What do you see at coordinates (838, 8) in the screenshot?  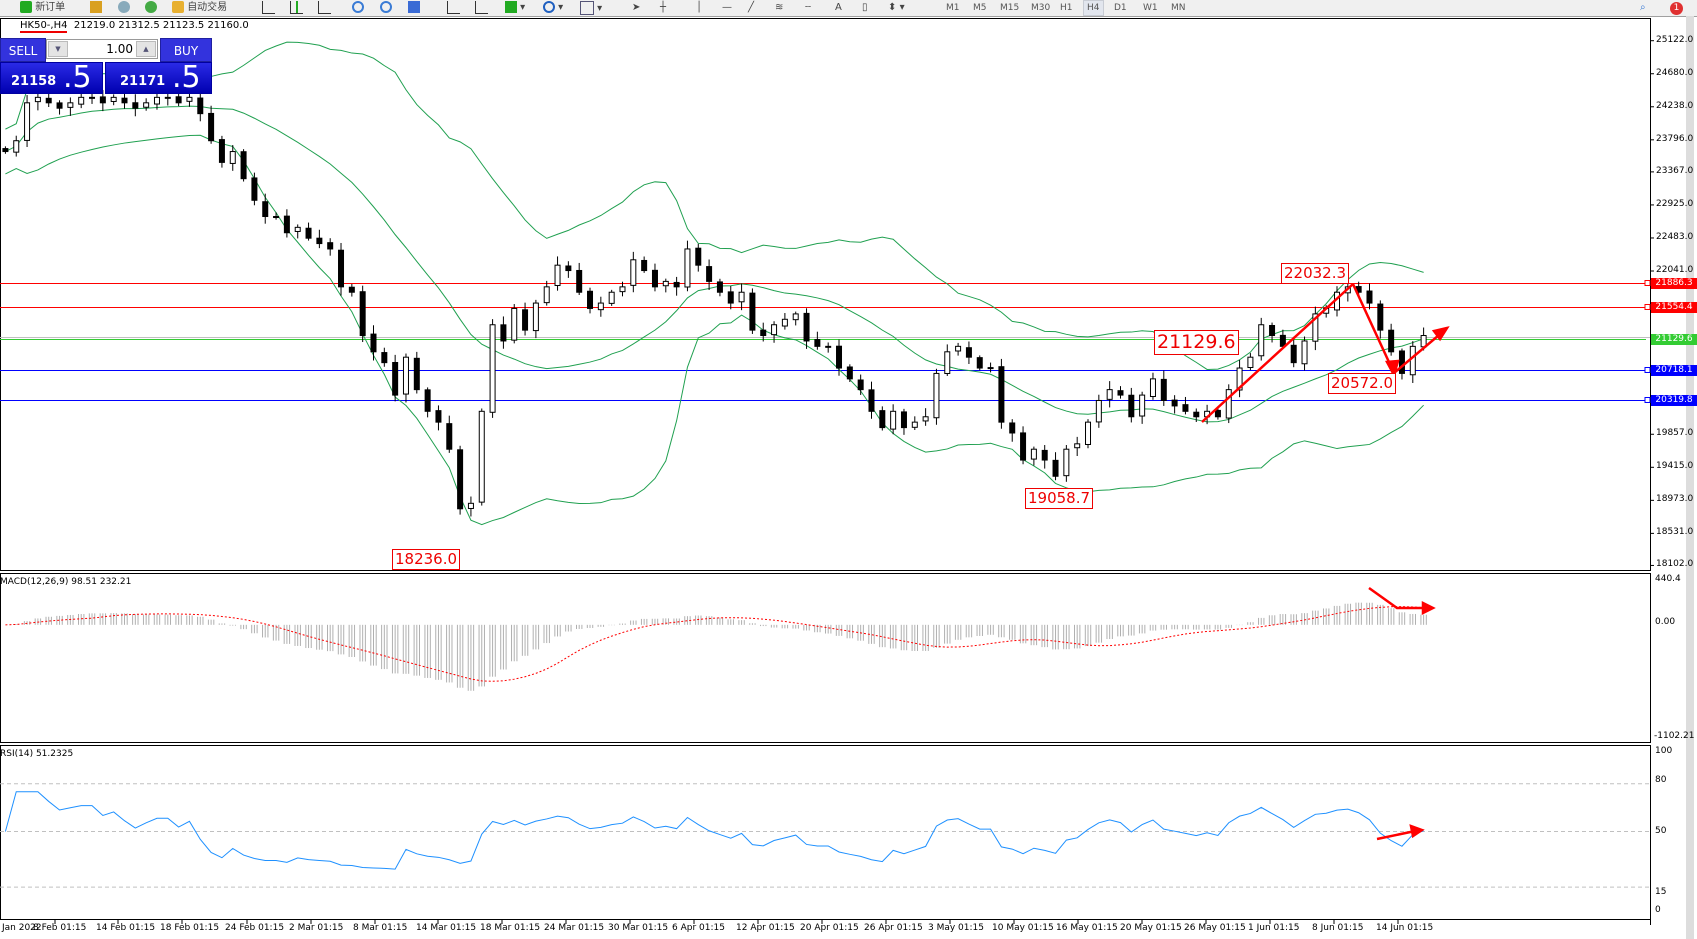 I see `text-button: A` at bounding box center [838, 8].